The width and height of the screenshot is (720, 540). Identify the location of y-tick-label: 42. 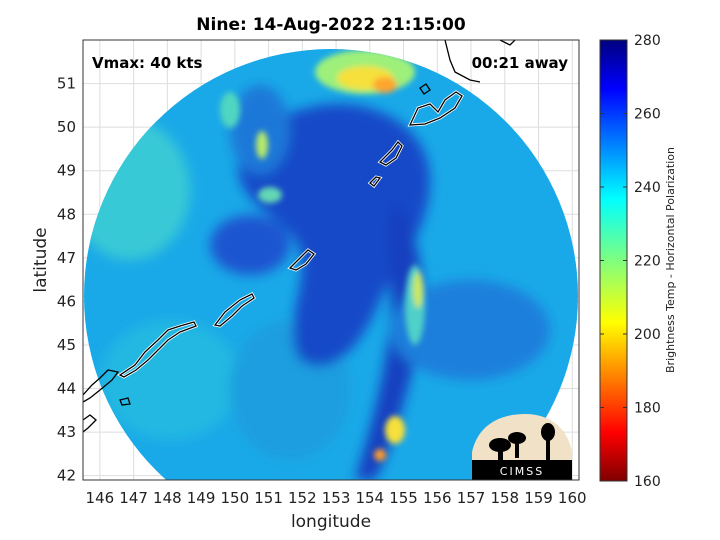
(66, 476).